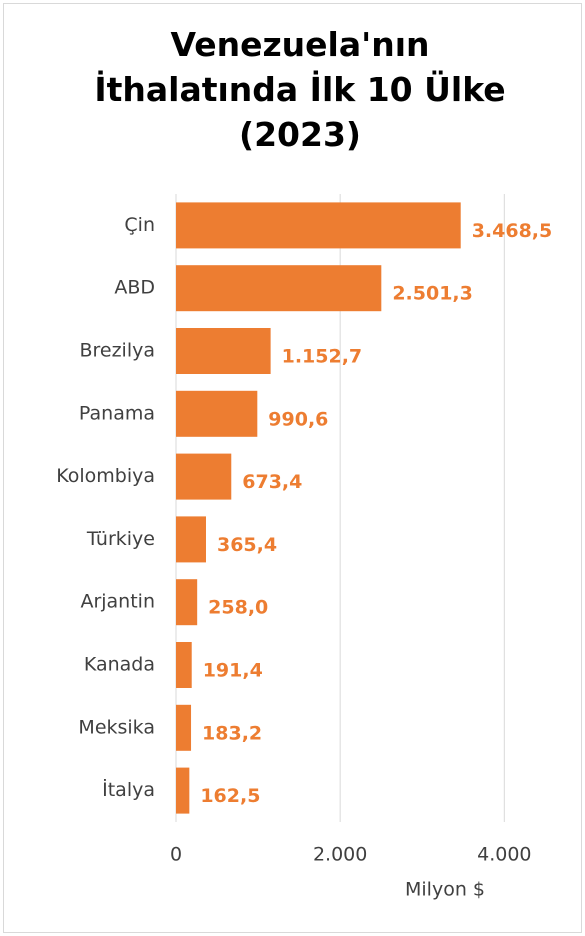  Describe the element at coordinates (233, 671) in the screenshot. I see `data-label: 191,4` at that location.